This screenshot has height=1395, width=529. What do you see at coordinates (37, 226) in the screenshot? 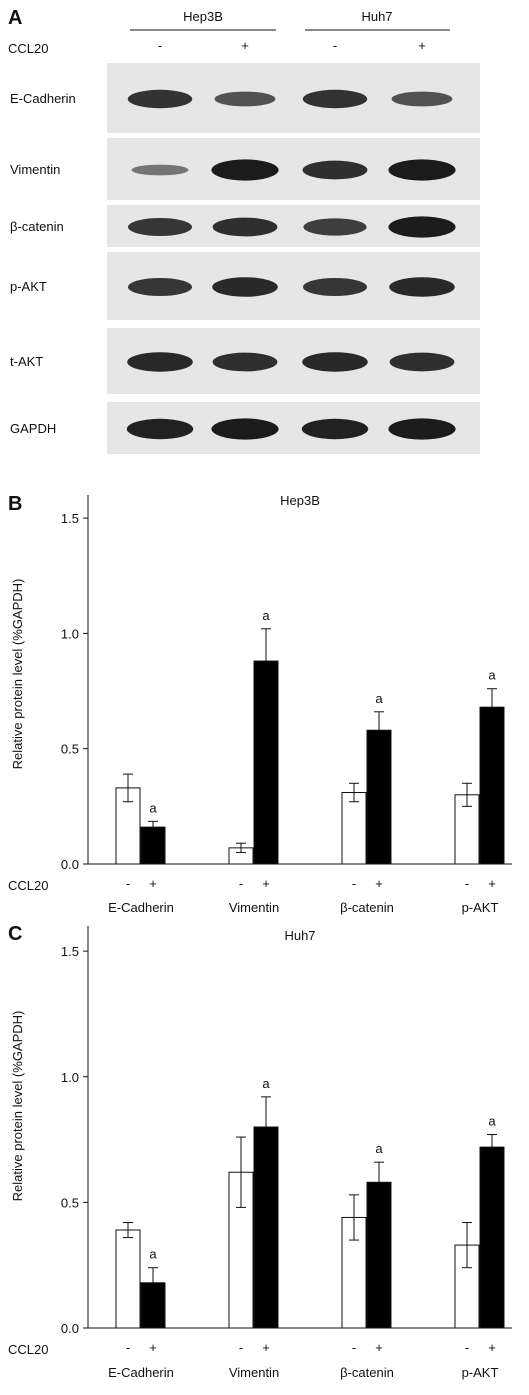
I see `blot-label-beta-catenin: β-catenin` at bounding box center [37, 226].